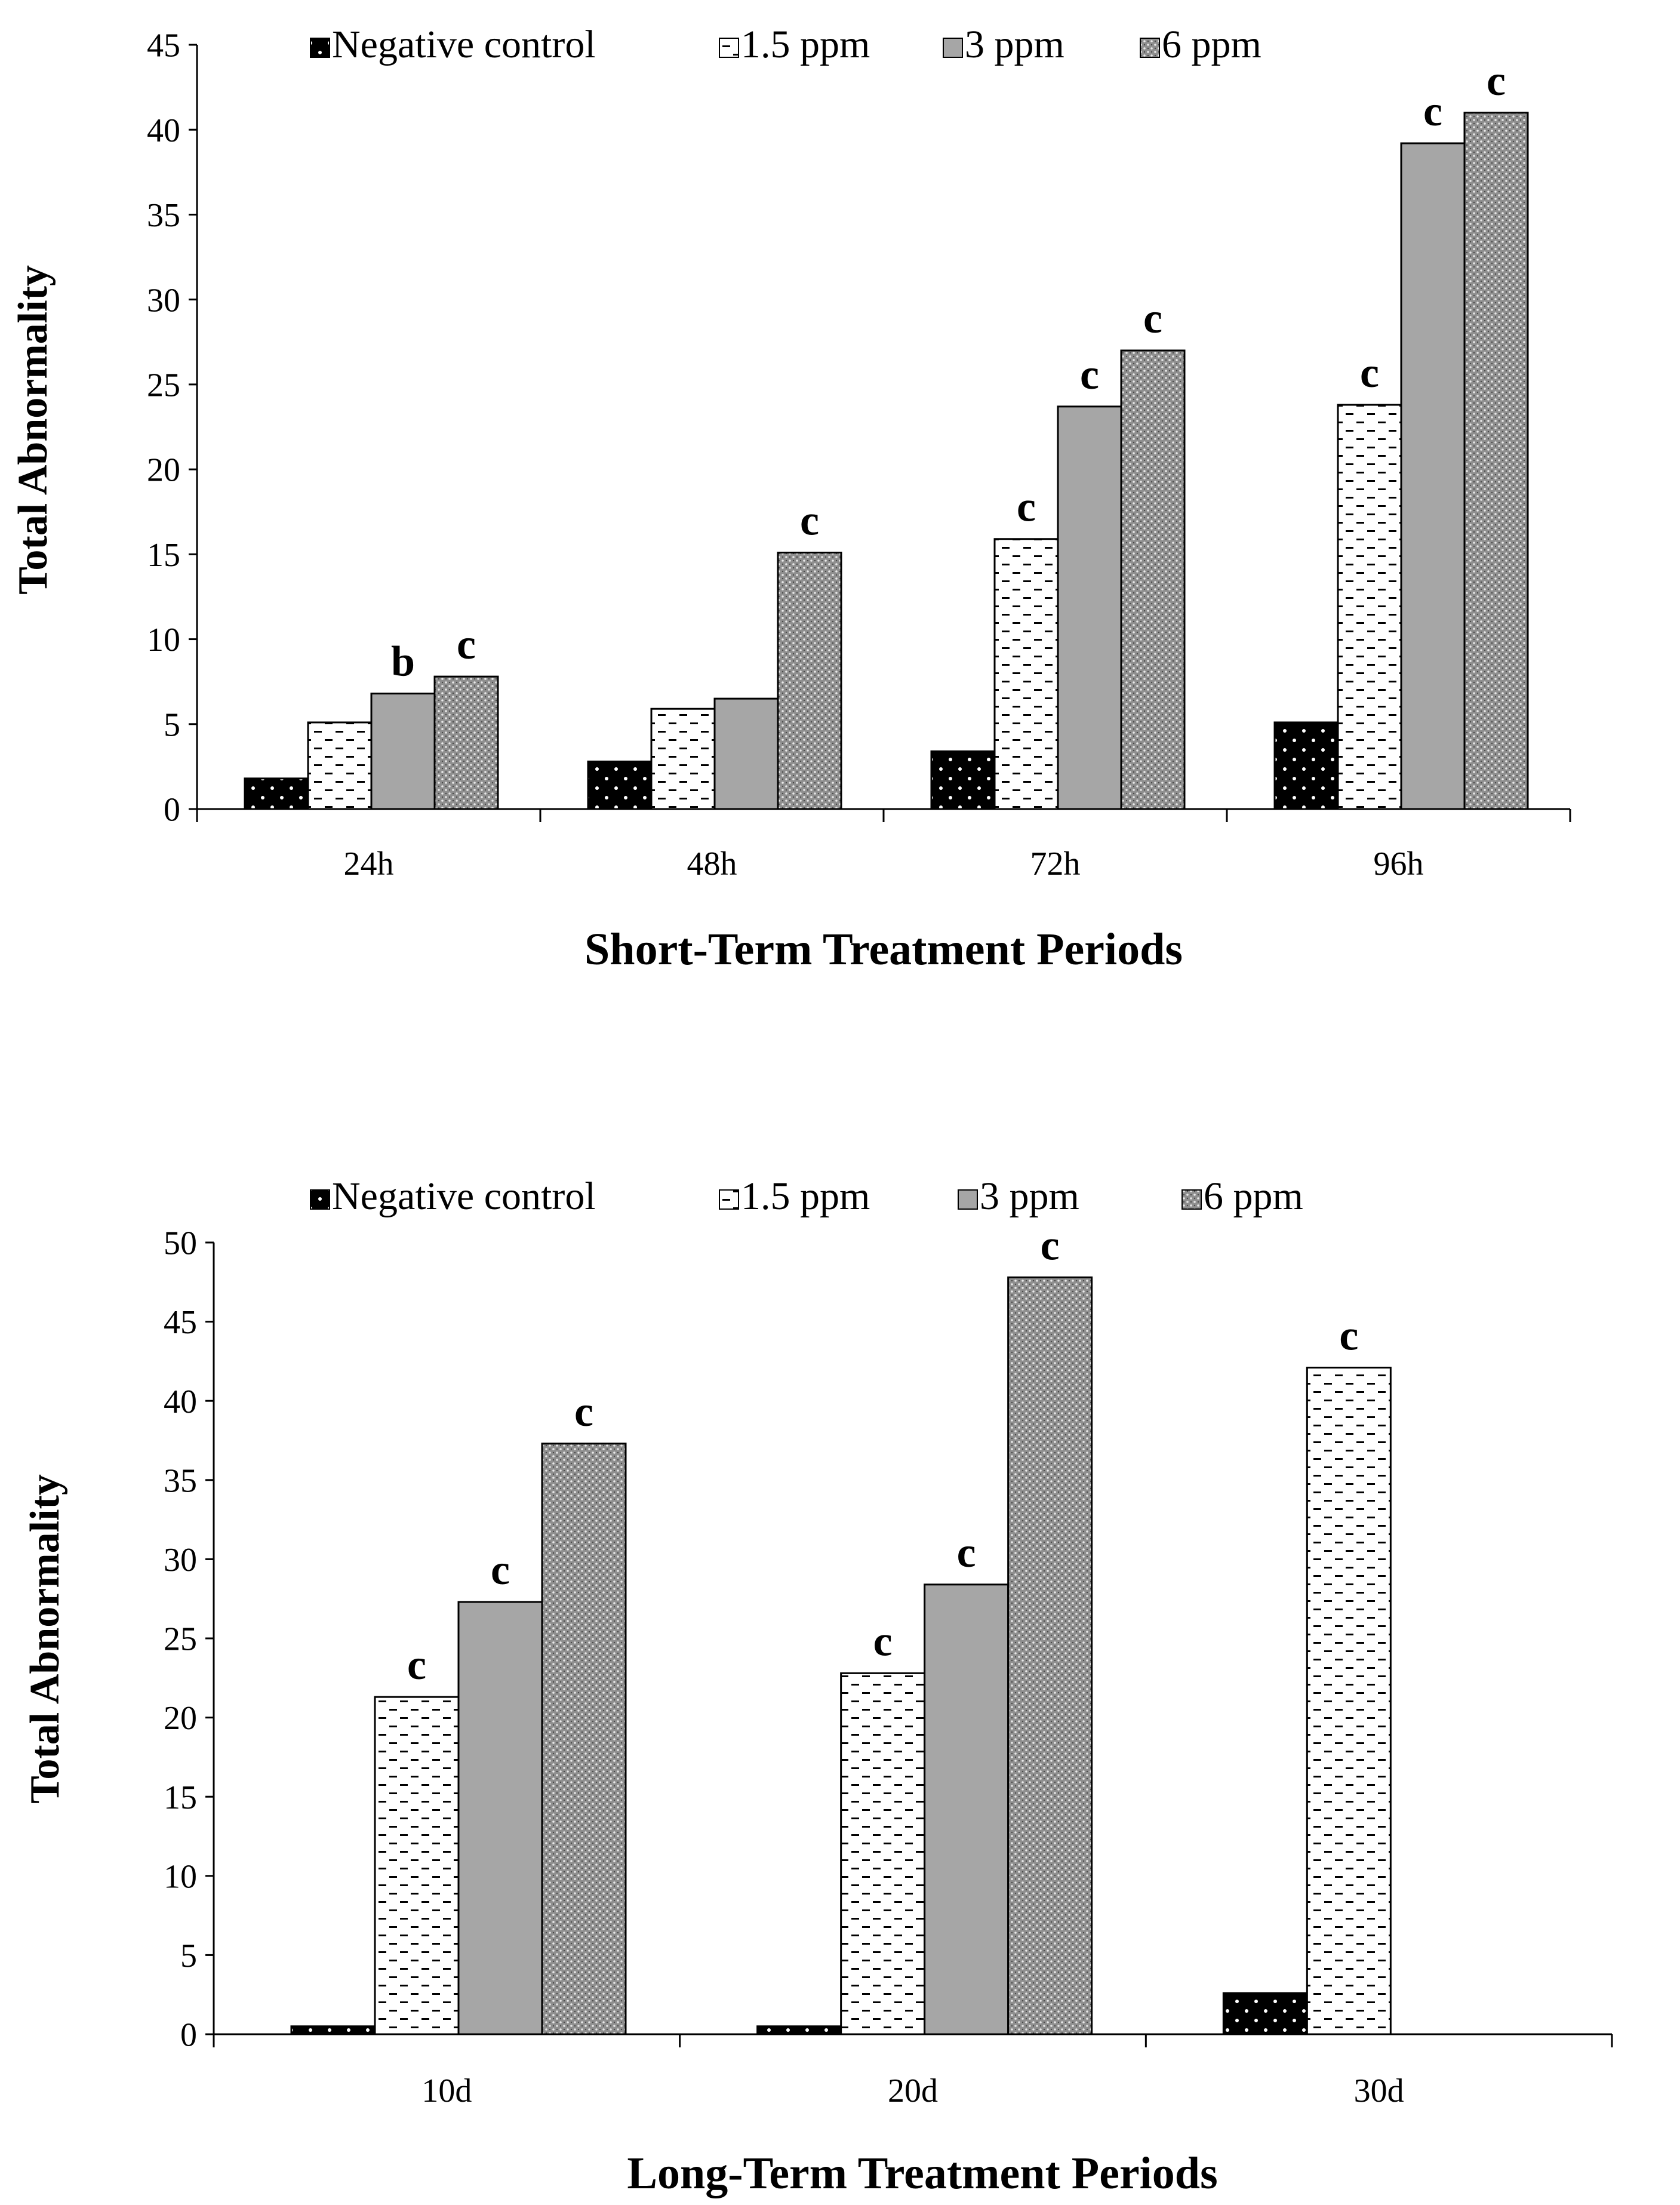 The height and width of the screenshot is (2205, 1680). What do you see at coordinates (403, 661) in the screenshot?
I see `significance-label: b` at bounding box center [403, 661].